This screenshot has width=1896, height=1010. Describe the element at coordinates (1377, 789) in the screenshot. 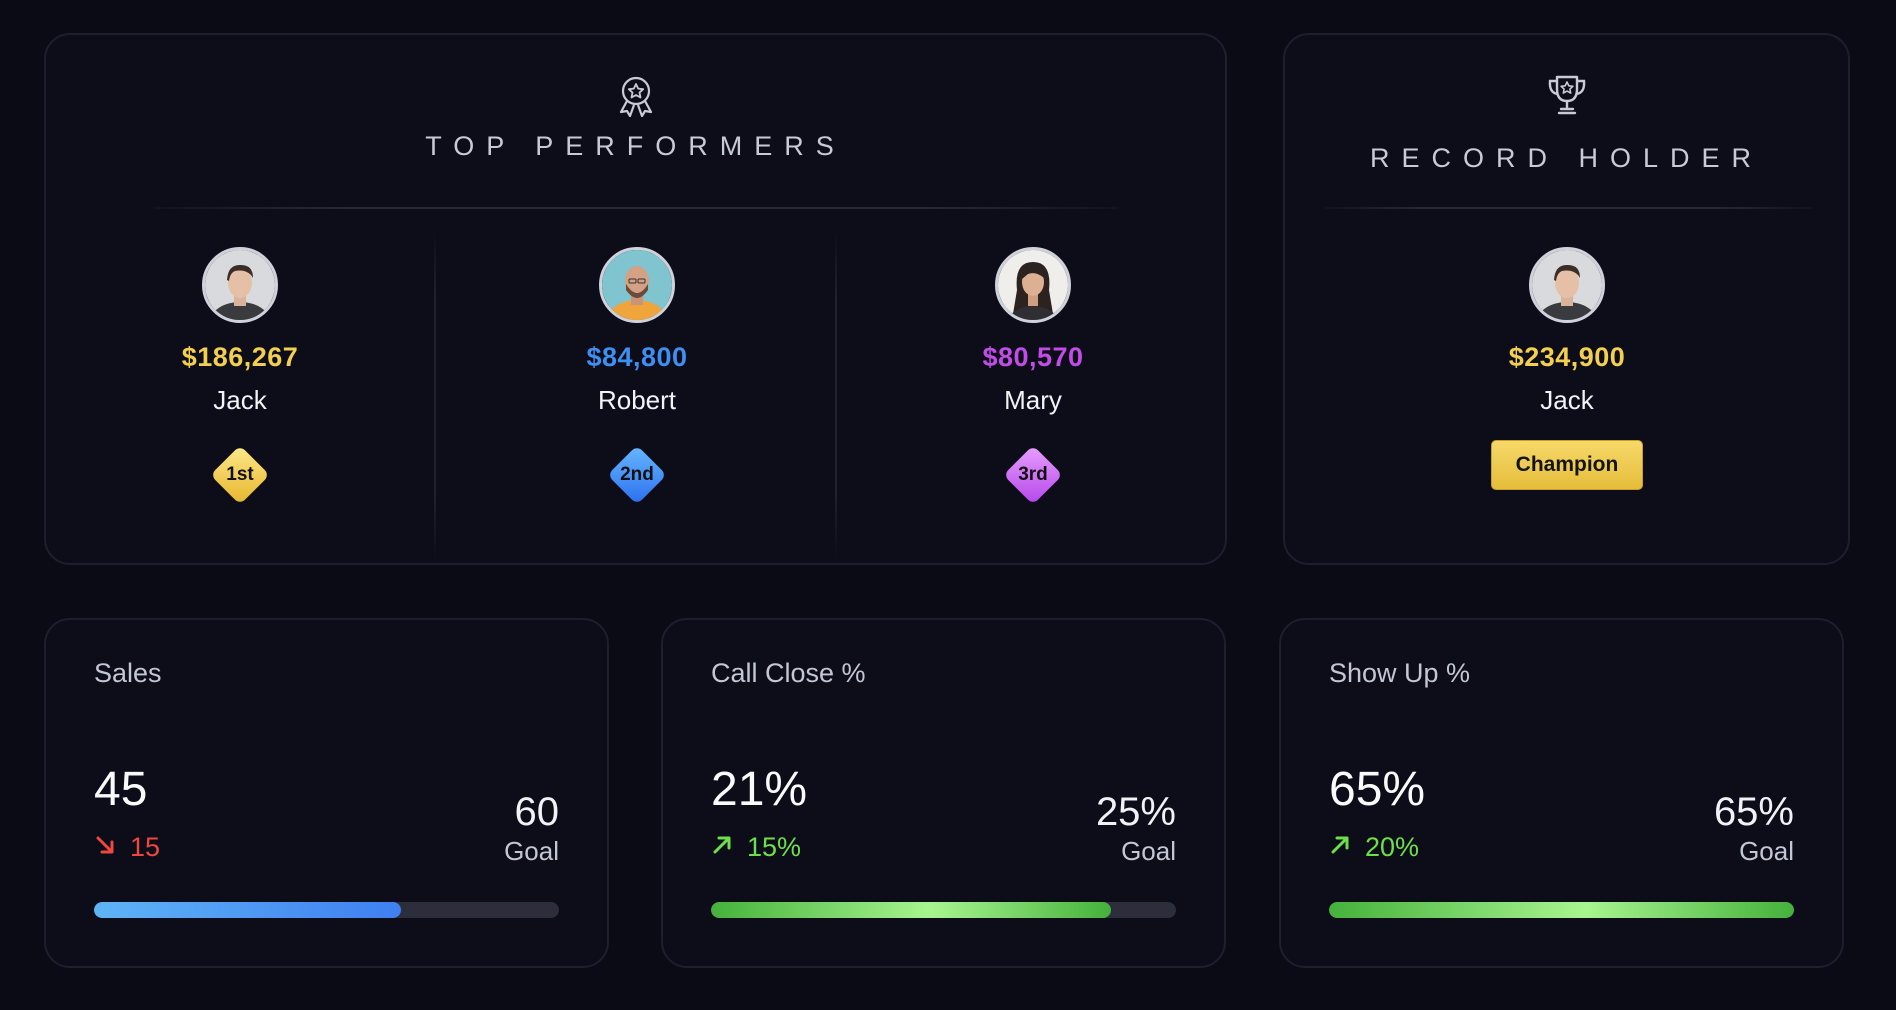

I see `metric-value: 65%` at that location.